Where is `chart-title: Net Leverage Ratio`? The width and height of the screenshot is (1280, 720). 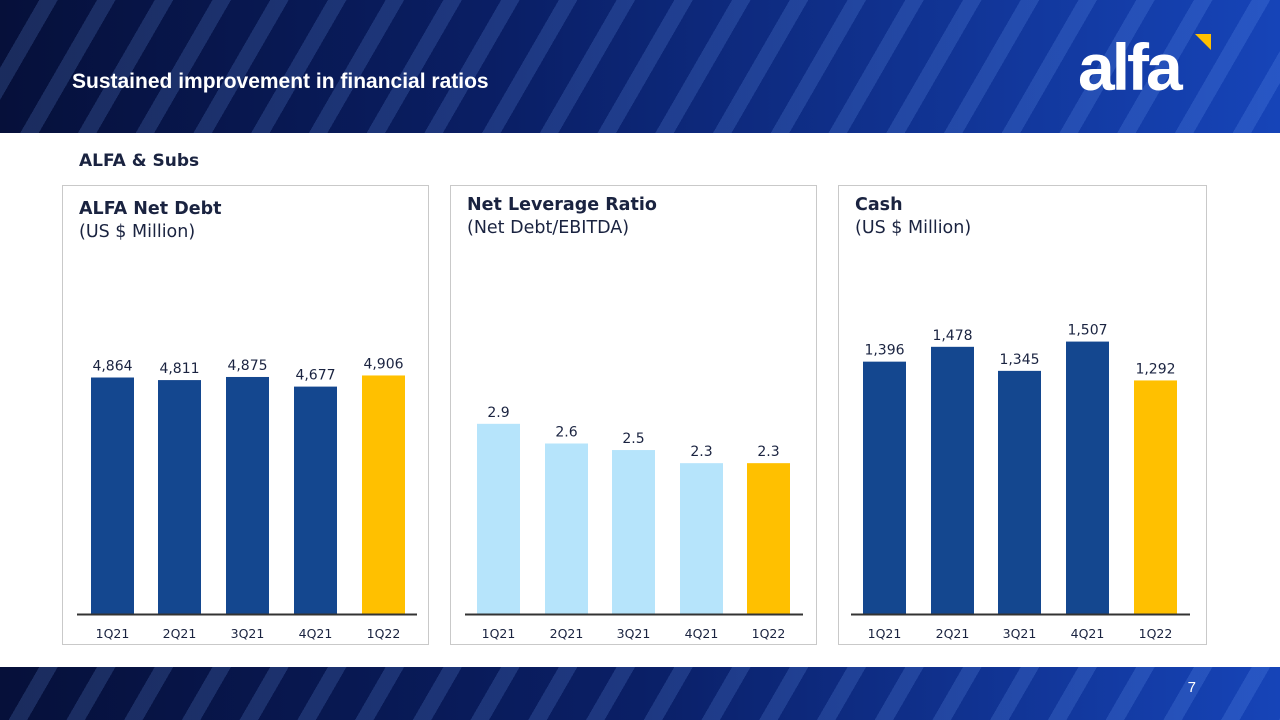 chart-title: Net Leverage Ratio is located at coordinates (562, 205).